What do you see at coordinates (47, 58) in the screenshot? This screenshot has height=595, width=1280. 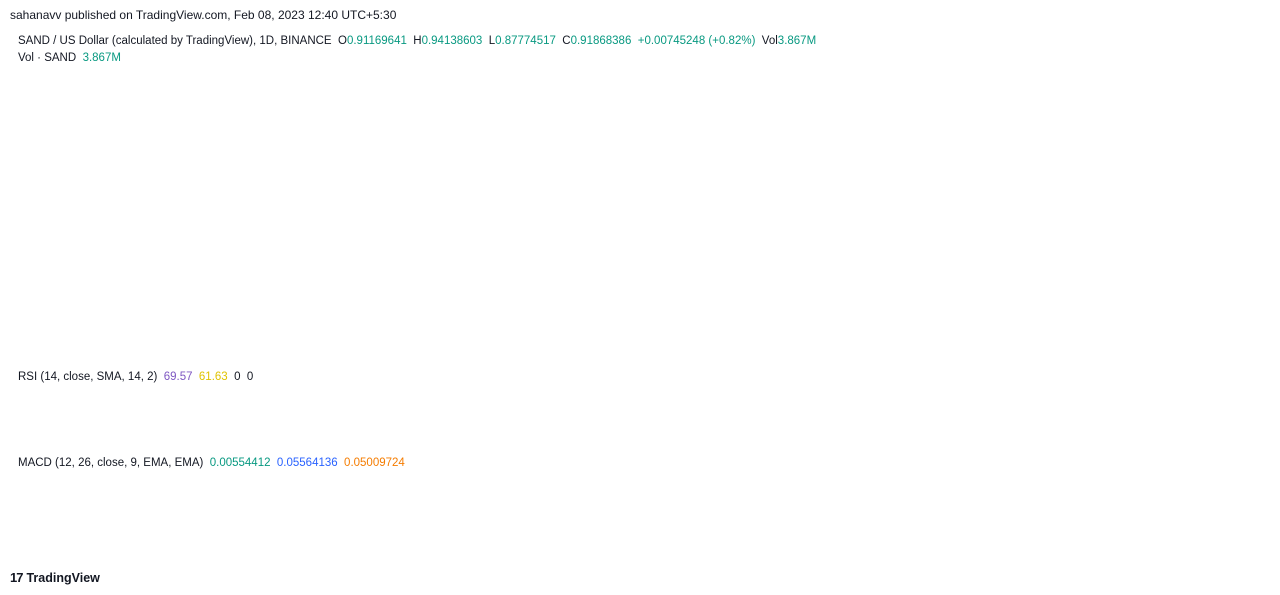 I see `volume-legend-label: Vol · SAND` at bounding box center [47, 58].